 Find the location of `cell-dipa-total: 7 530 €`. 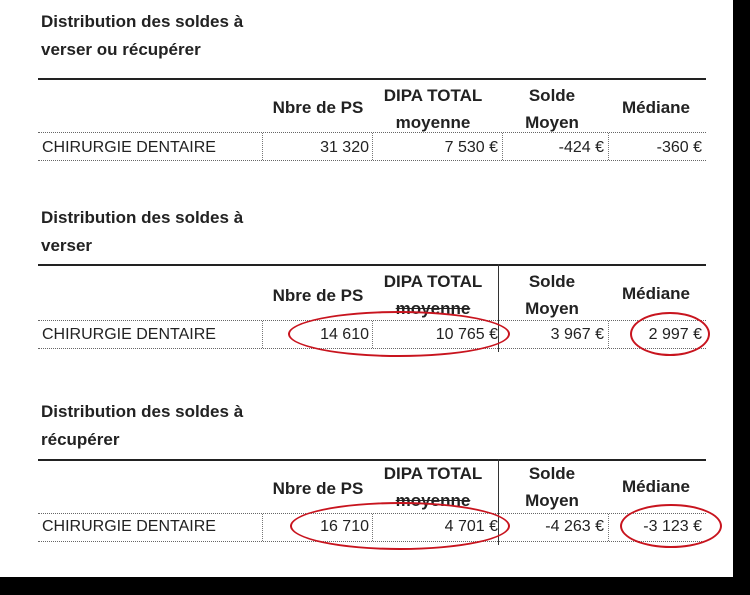

cell-dipa-total: 7 530 € is located at coordinates (471, 147).